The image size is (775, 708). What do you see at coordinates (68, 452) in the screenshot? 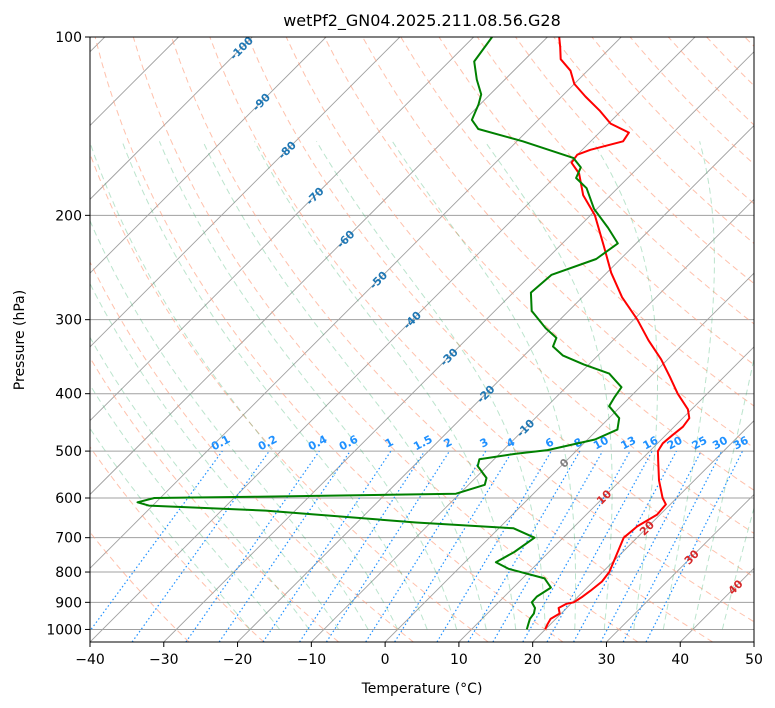
I see `y-tick-label: 500` at bounding box center [68, 452].